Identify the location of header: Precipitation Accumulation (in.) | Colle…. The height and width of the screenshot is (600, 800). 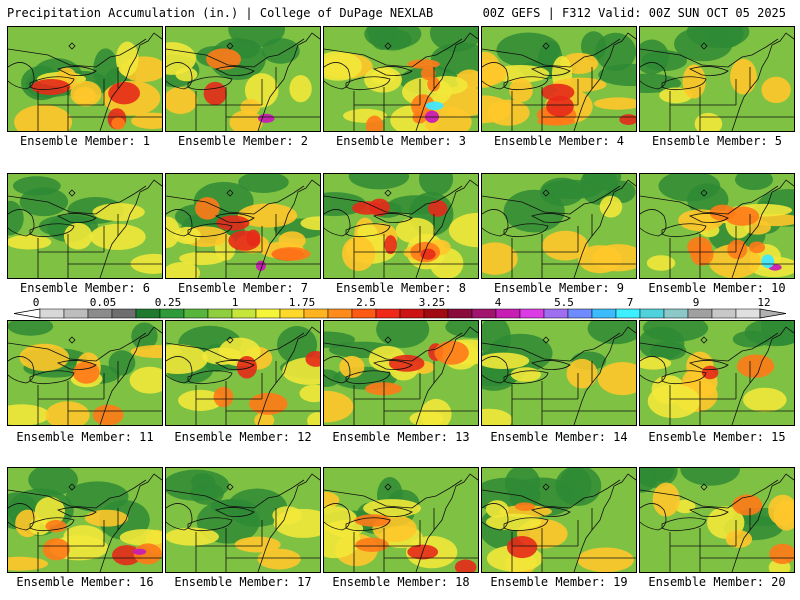
(400, 13).